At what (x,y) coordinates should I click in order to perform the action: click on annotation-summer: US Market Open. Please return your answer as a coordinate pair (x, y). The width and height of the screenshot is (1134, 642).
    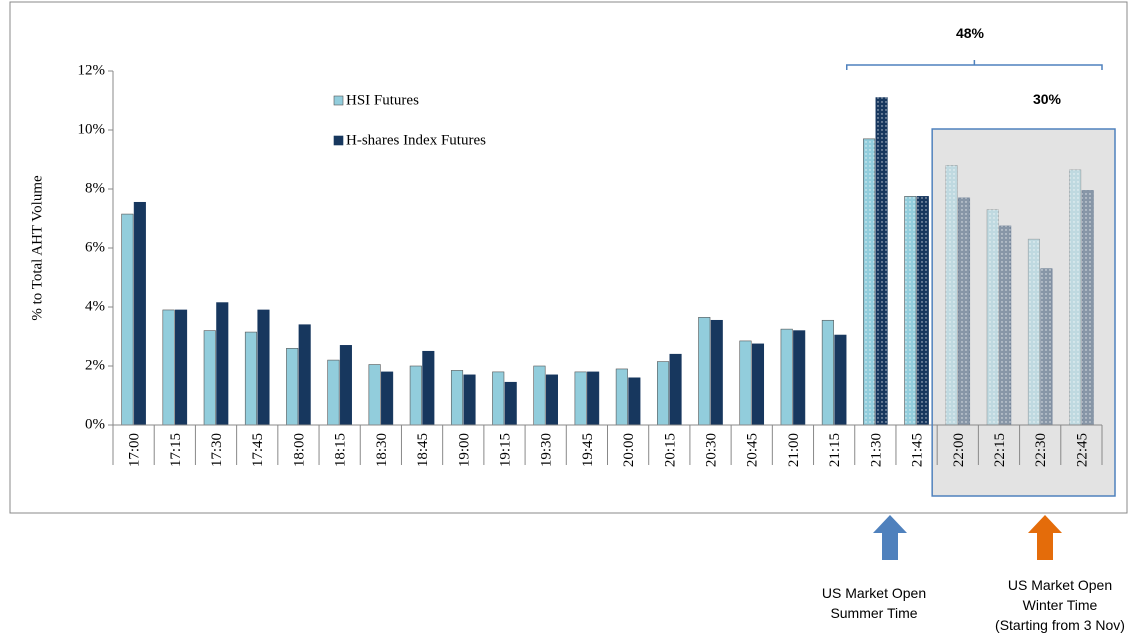
    Looking at the image, I should click on (874, 593).